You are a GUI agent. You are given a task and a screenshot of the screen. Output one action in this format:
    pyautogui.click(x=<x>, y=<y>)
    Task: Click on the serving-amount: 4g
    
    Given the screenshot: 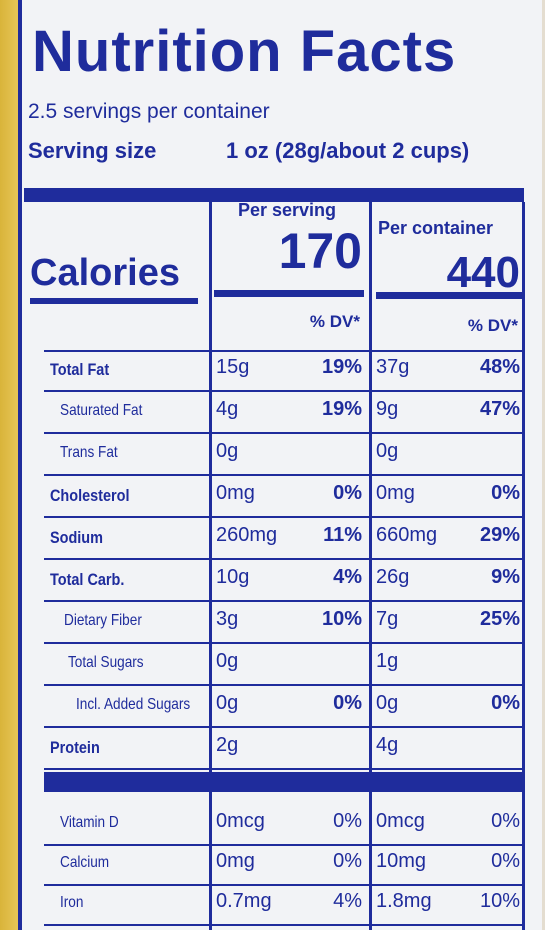 What is the action you would take?
    pyautogui.click(x=227, y=409)
    